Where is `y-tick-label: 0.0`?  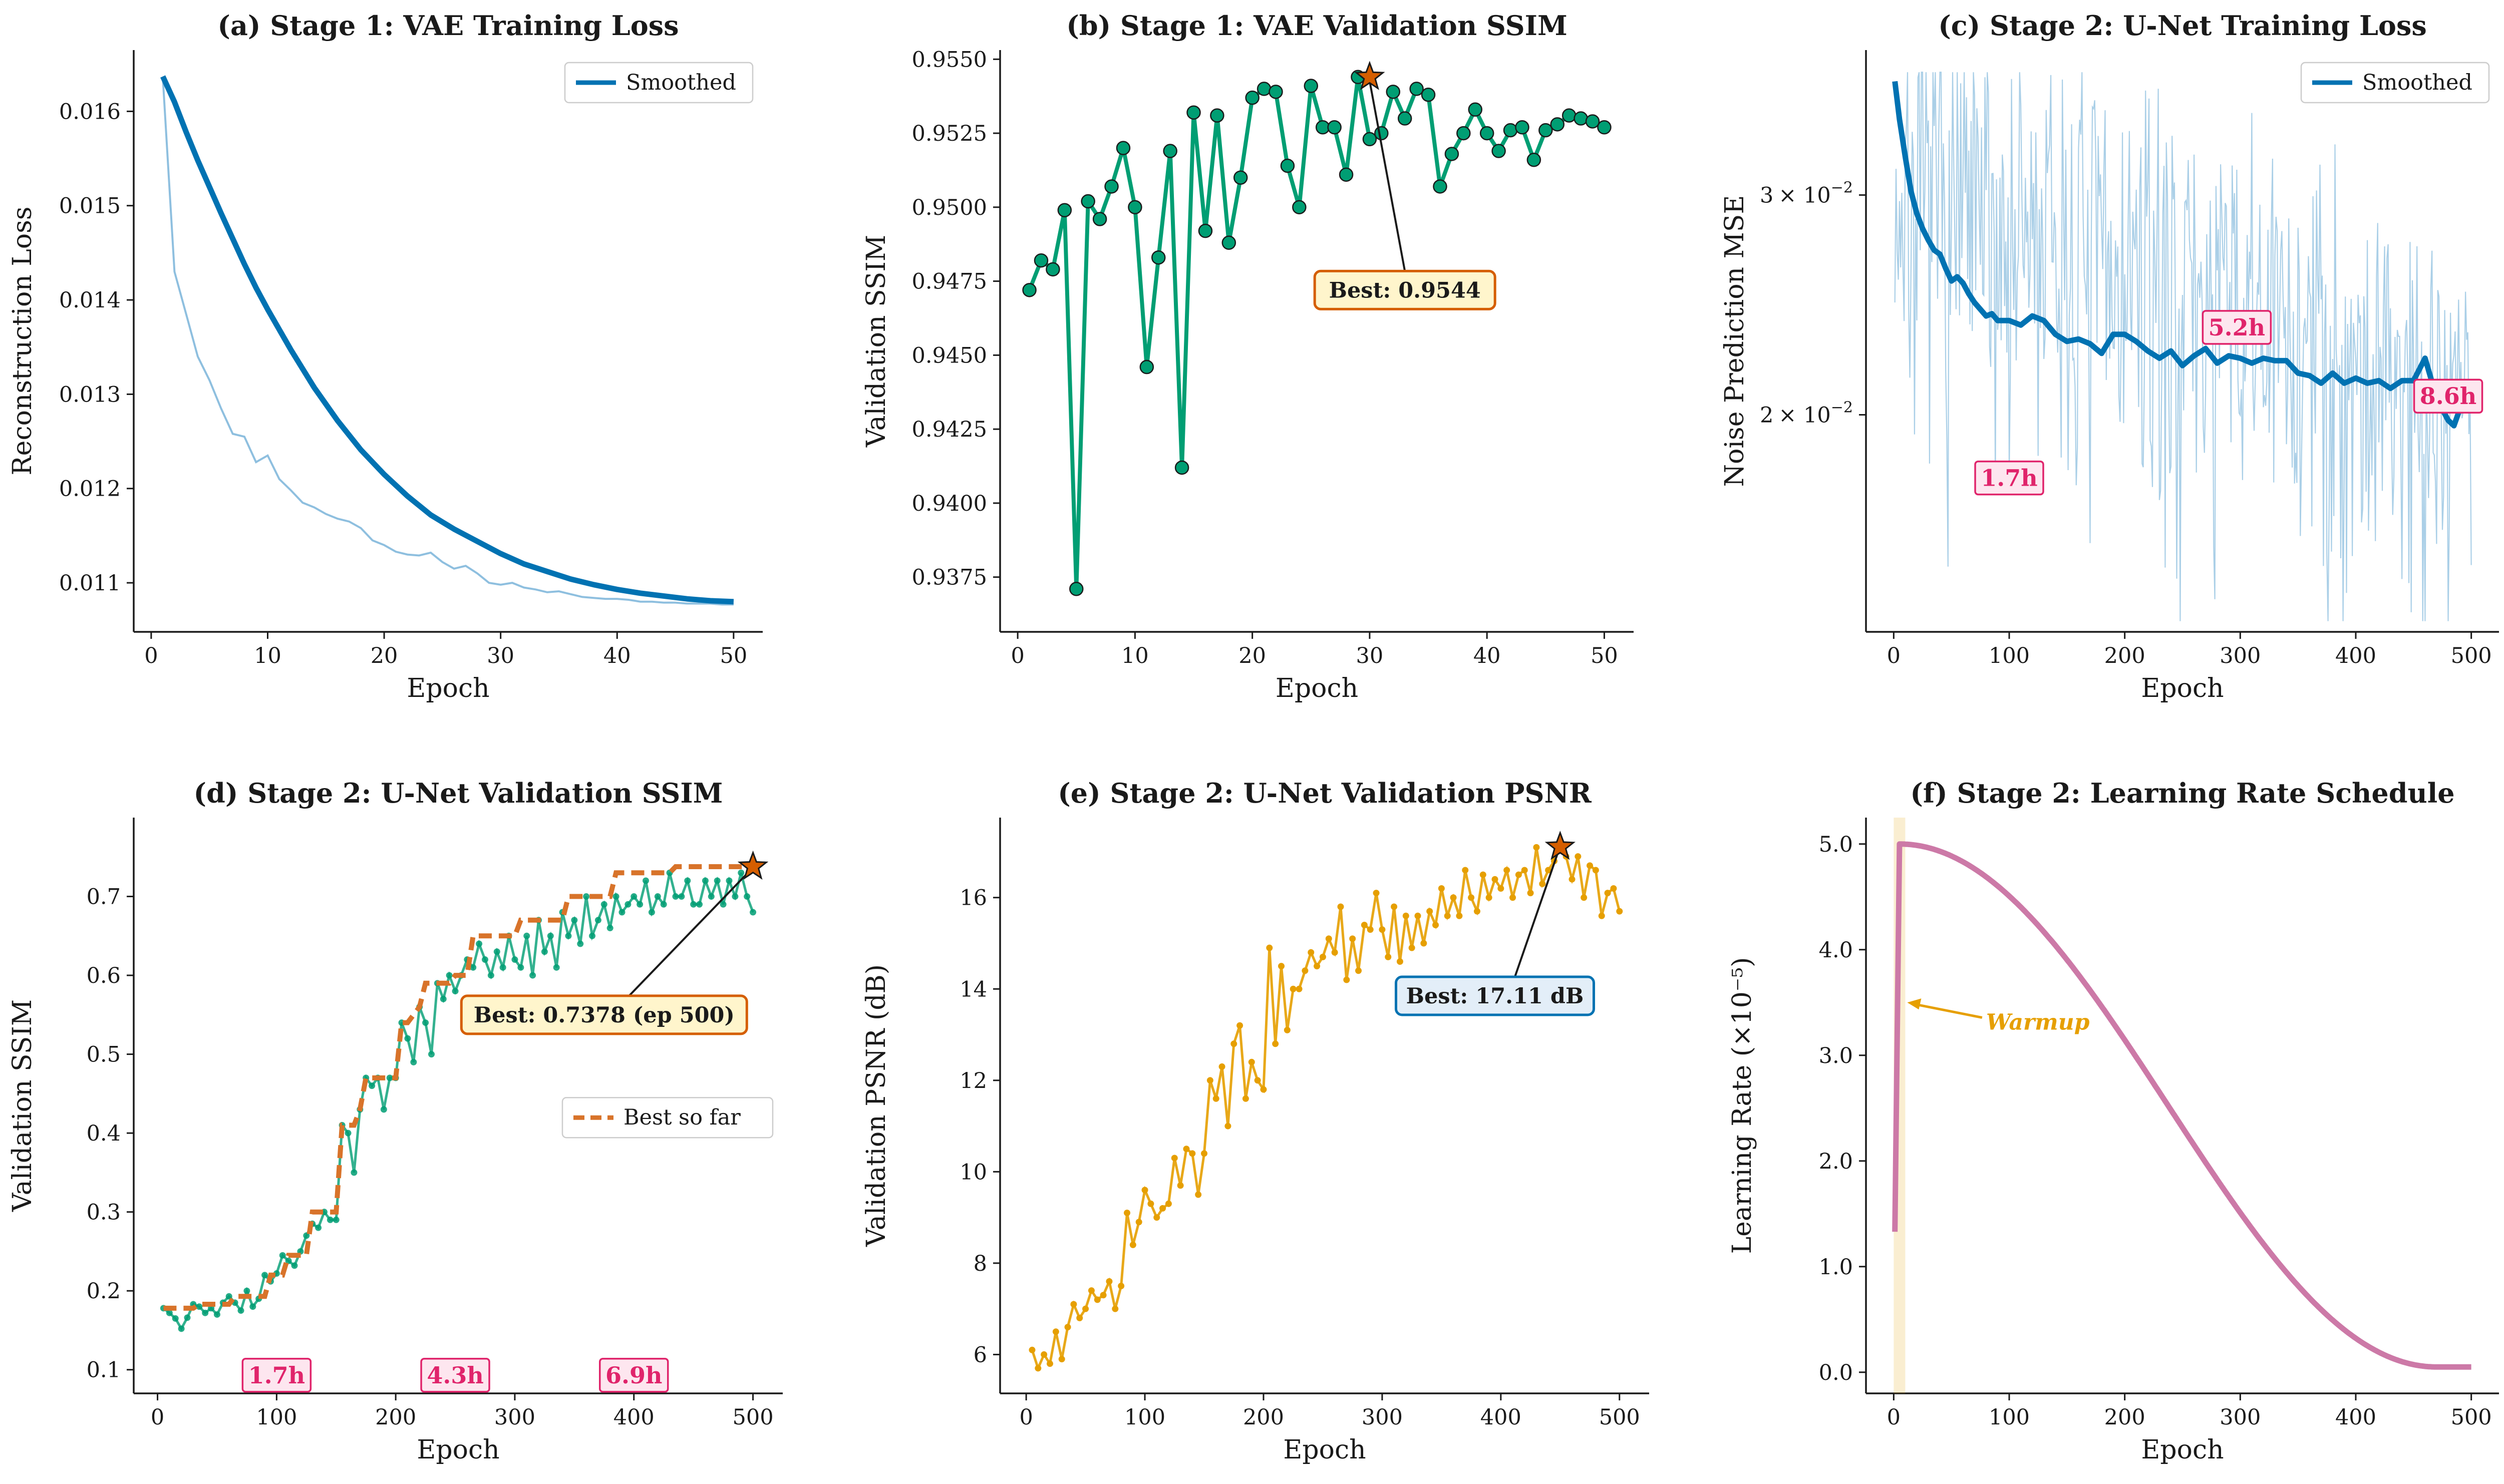 y-tick-label: 0.0 is located at coordinates (1836, 1372).